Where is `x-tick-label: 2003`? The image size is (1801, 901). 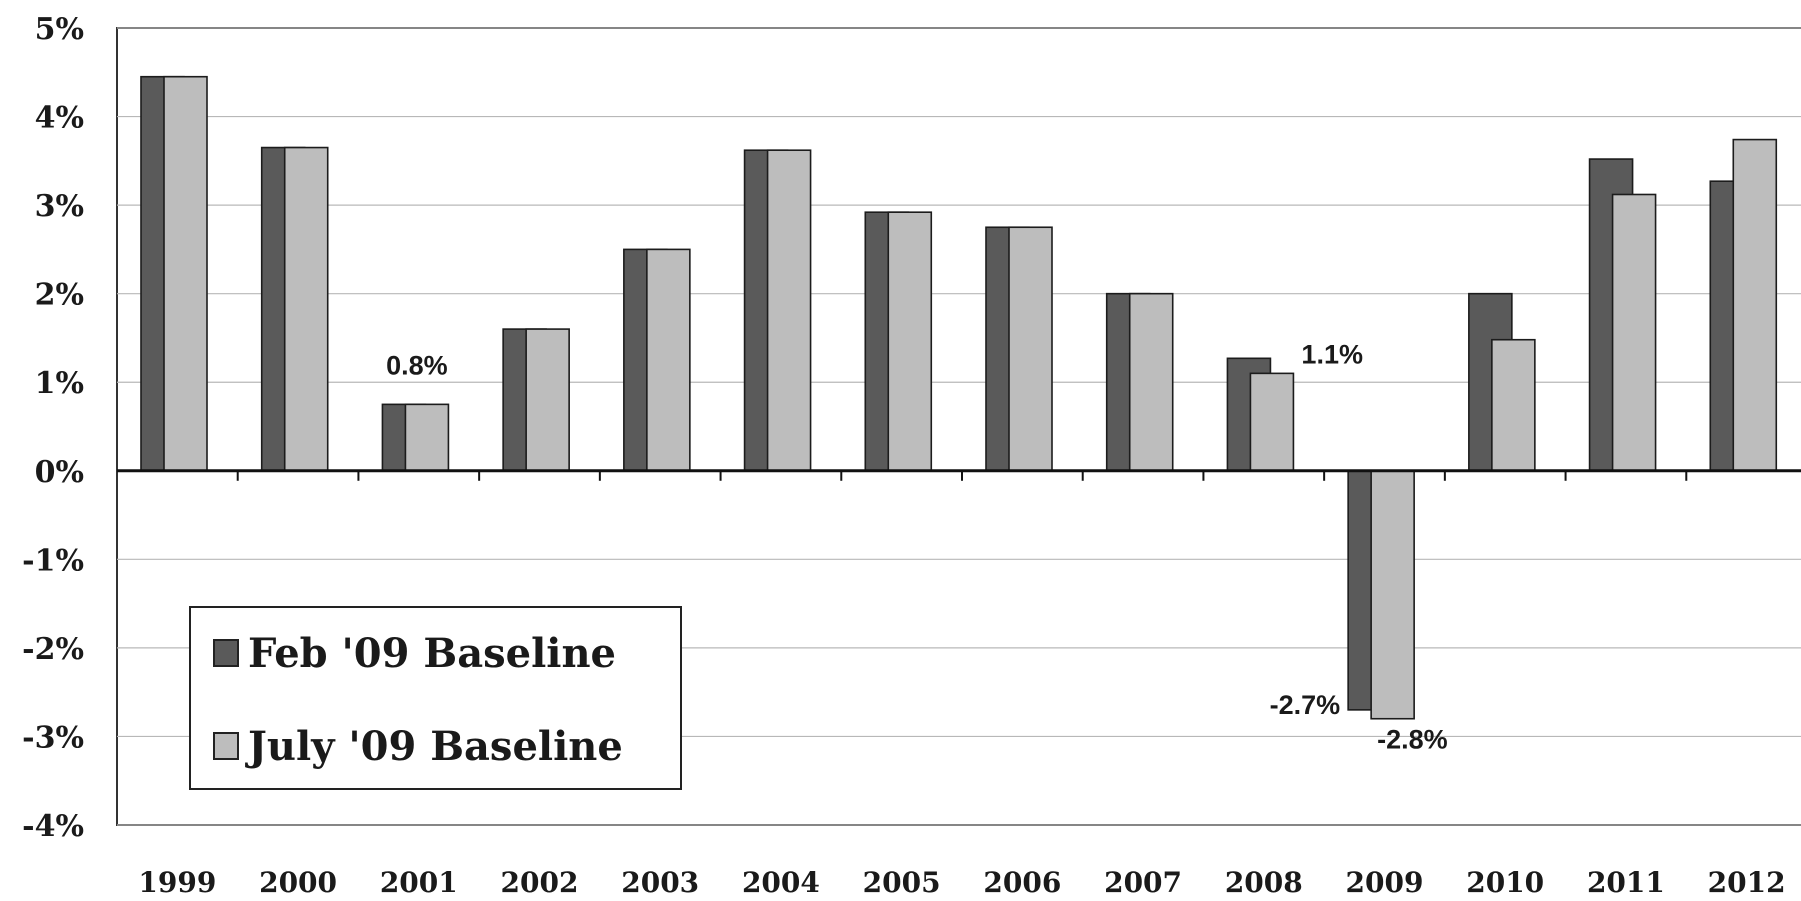 x-tick-label: 2003 is located at coordinates (660, 882).